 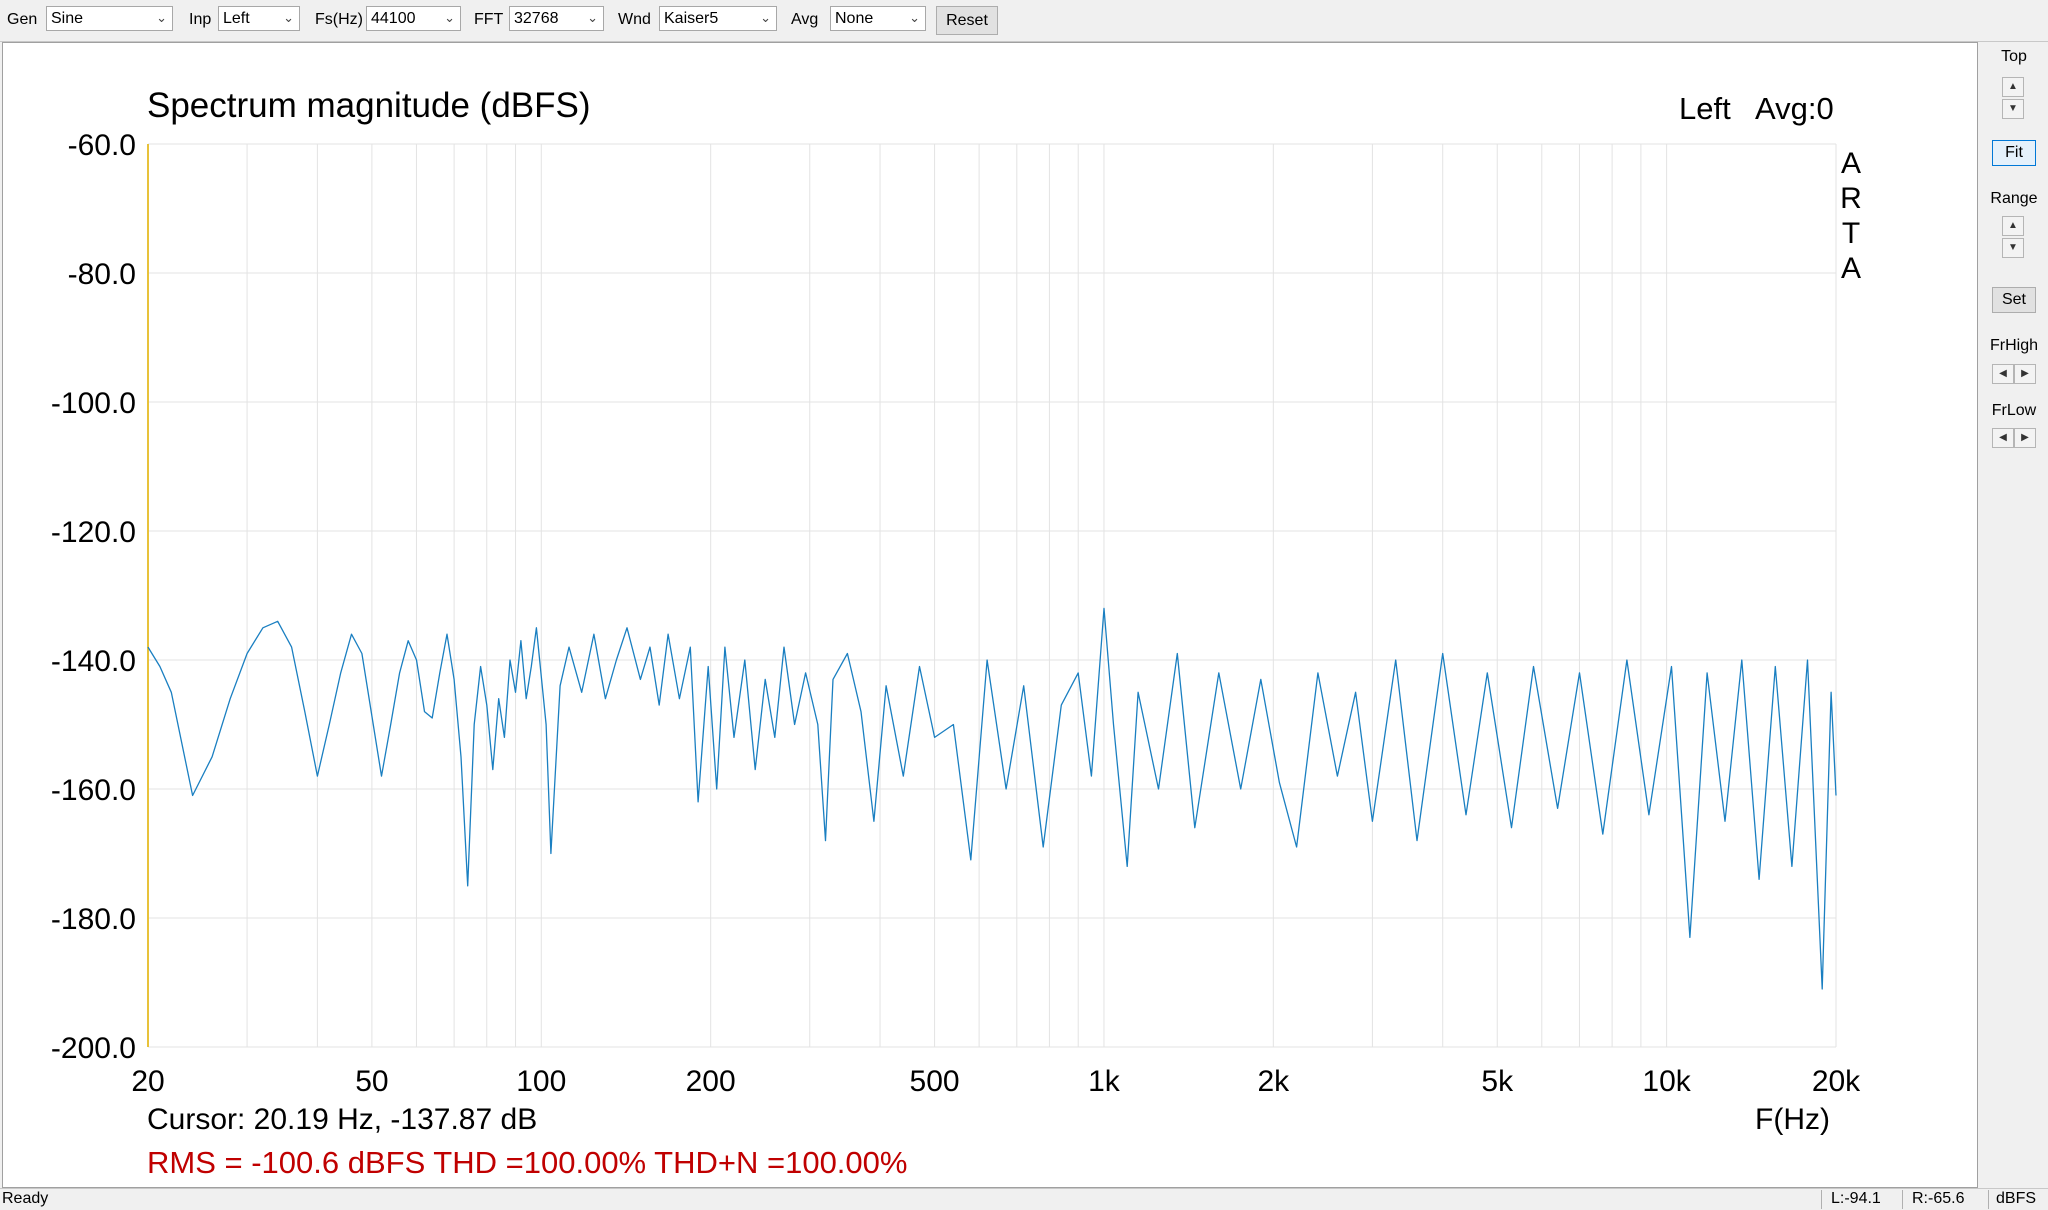 What do you see at coordinates (1497, 1081) in the screenshot?
I see `x-tick-label: 5k` at bounding box center [1497, 1081].